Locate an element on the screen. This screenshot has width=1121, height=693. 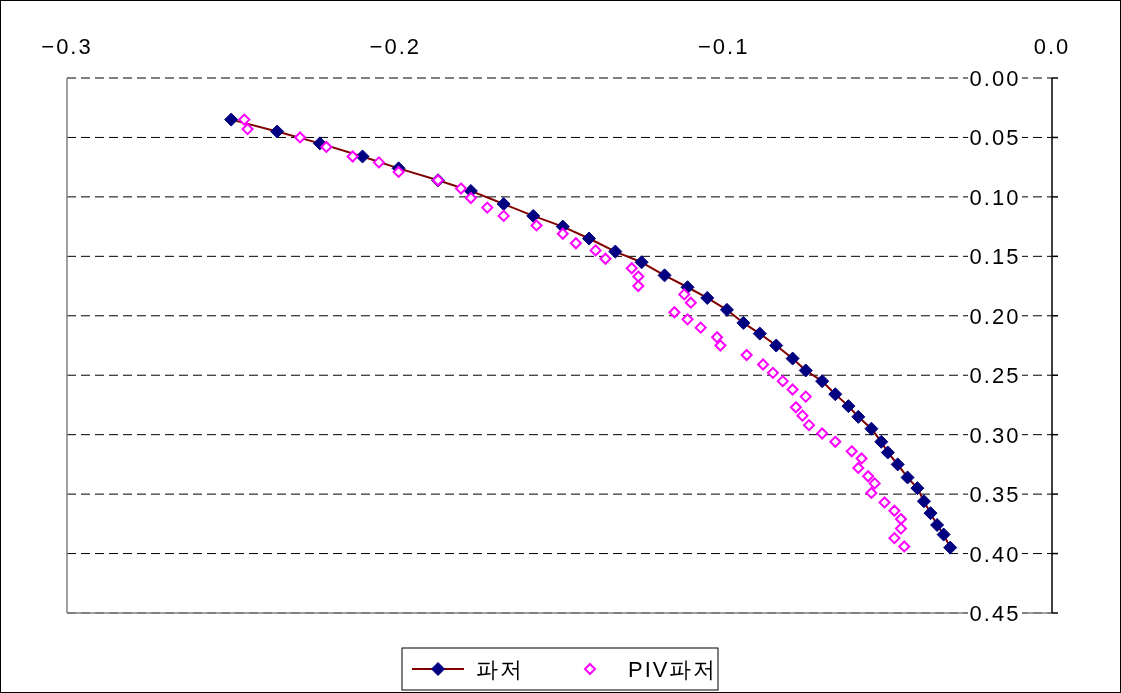
y-tick-label: 0.10 is located at coordinates (995, 197).